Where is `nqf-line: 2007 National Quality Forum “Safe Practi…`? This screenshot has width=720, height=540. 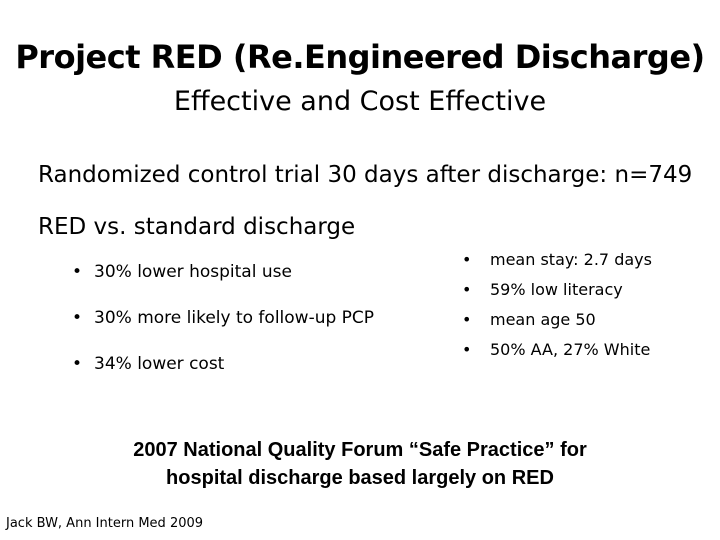 nqf-line: 2007 National Quality Forum “Safe Practi… is located at coordinates (360, 450).